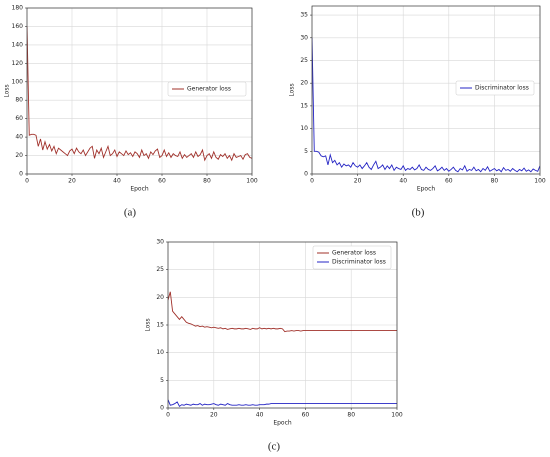 Image resolution: width=550 pixels, height=457 pixels. What do you see at coordinates (18, 44) in the screenshot?
I see `y-tick-label: 140` at bounding box center [18, 44].